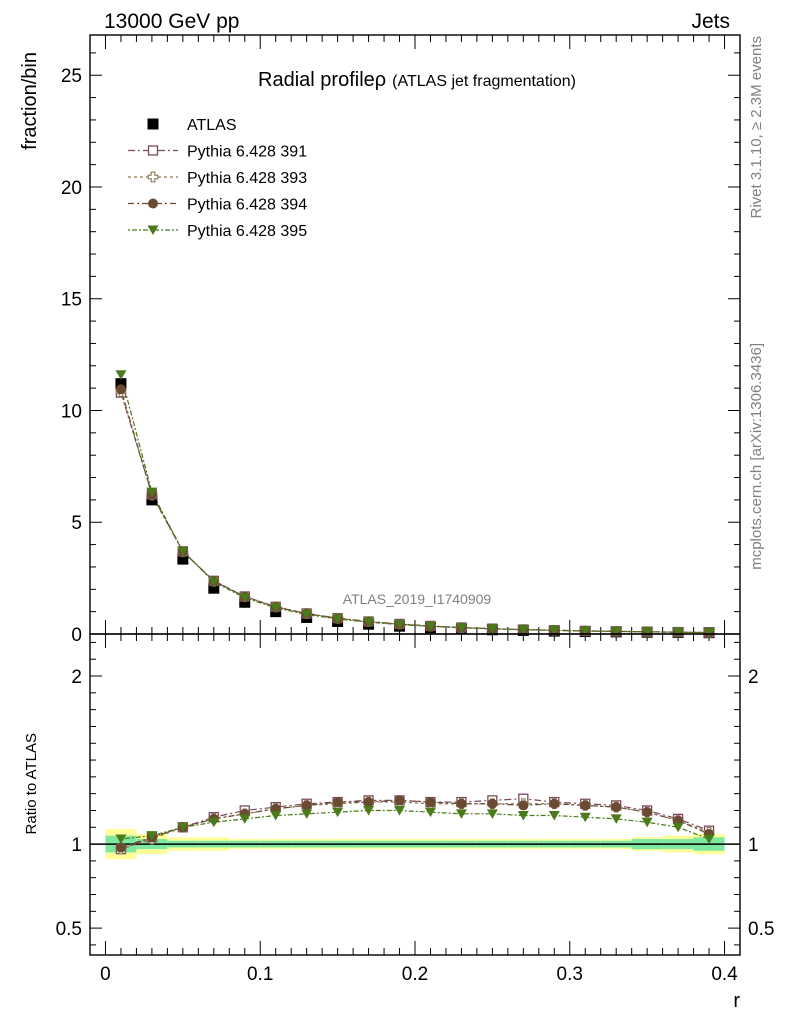 The image size is (786, 1024). What do you see at coordinates (417, 599) in the screenshot?
I see `watermark-label: ATLAS_2019_I1740909` at bounding box center [417, 599].